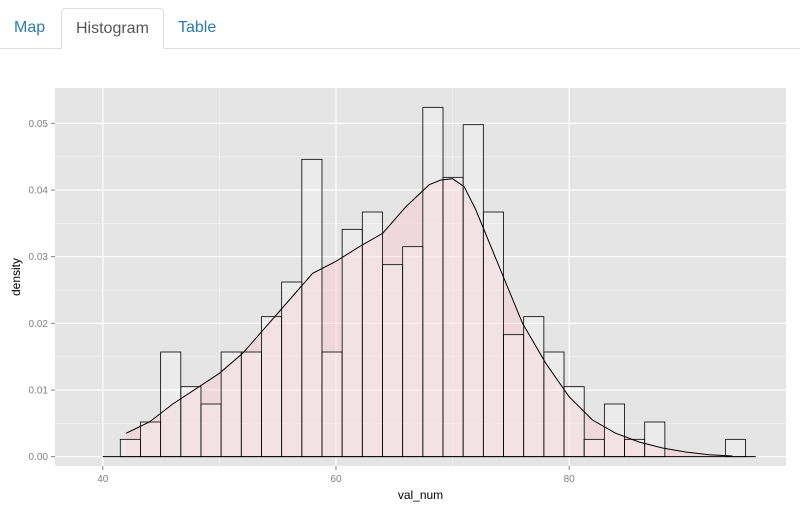 Image resolution: width=800 pixels, height=512 pixels. What do you see at coordinates (570, 479) in the screenshot?
I see `x-tick-label: 80` at bounding box center [570, 479].